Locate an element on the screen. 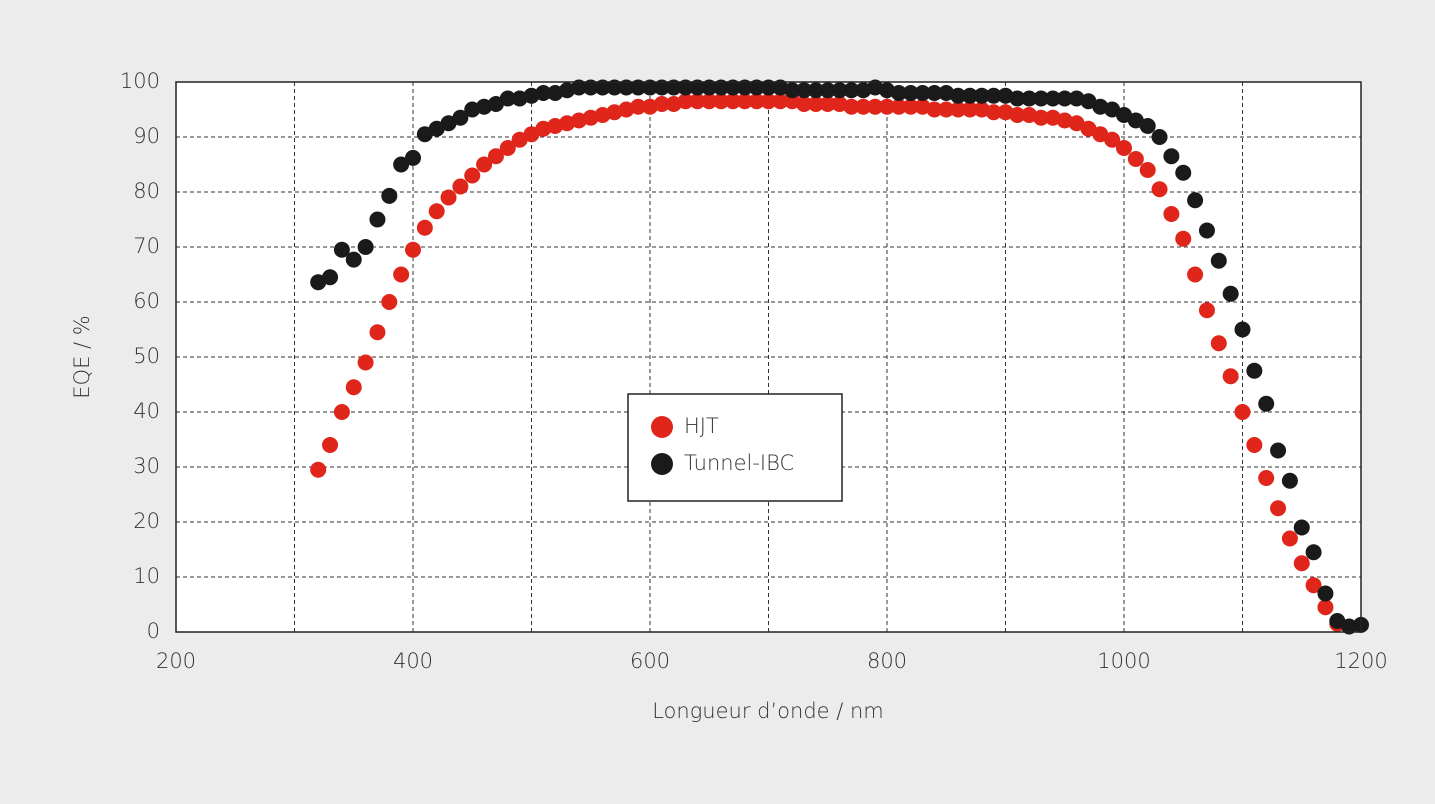 Image resolution: width=1435 pixels, height=804 pixels. legend-box is located at coordinates (735, 447).